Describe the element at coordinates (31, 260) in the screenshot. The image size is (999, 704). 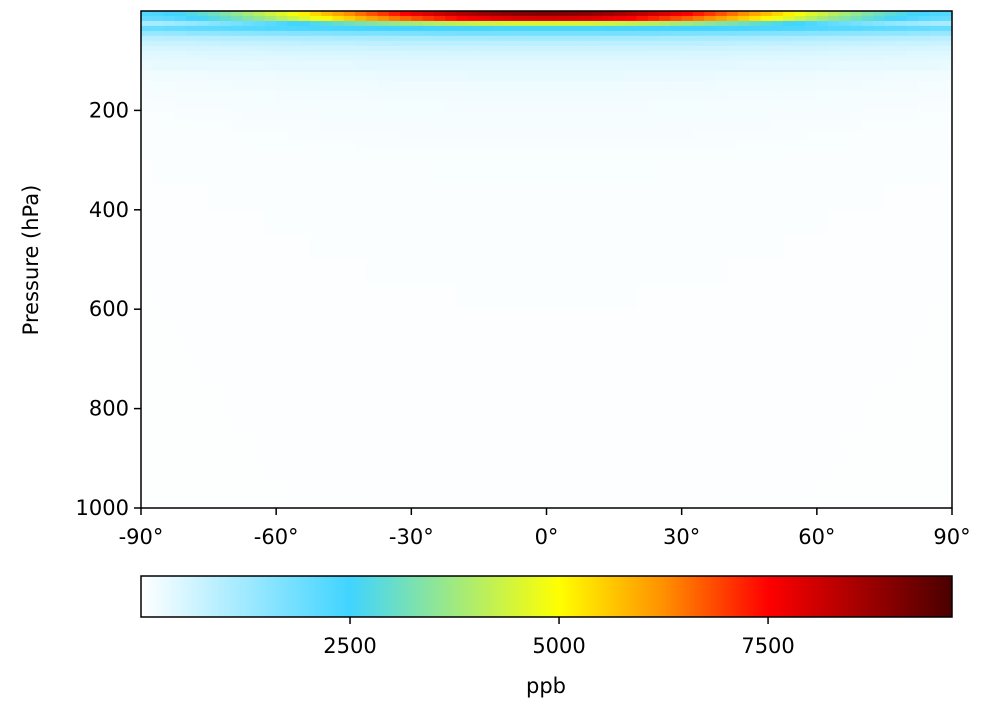
I see `y-axis-label: Pressure (hPa)` at that location.